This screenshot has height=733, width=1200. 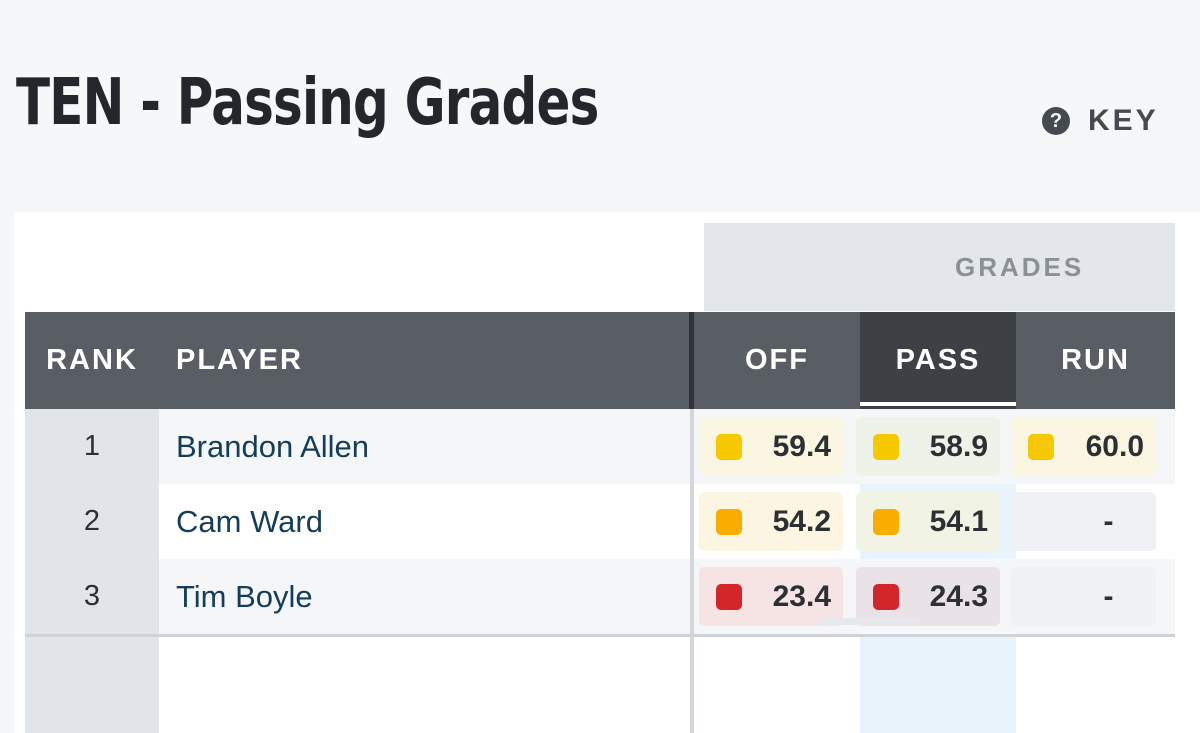 I want to click on frozen-column-divider-body, so click(x=692, y=571).